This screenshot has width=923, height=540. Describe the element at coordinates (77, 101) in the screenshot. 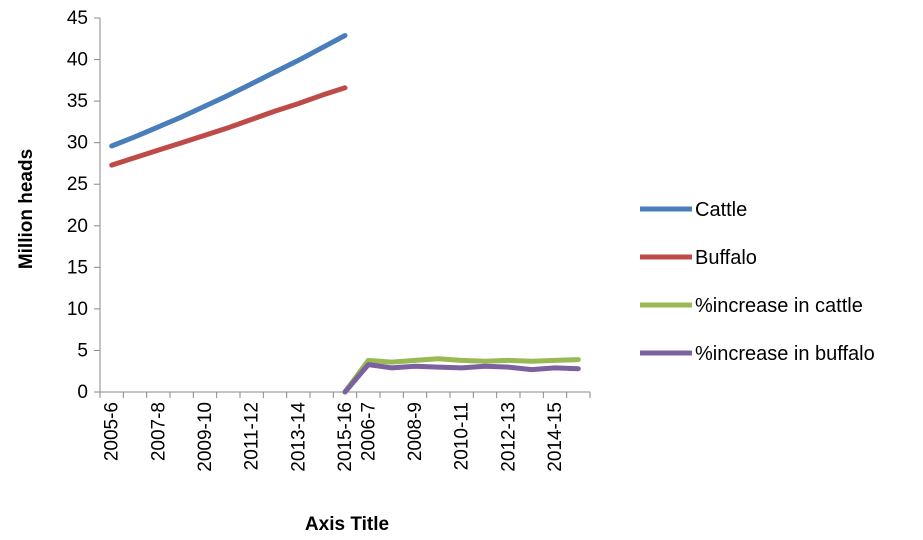

I see `y-tick-label: 35` at that location.